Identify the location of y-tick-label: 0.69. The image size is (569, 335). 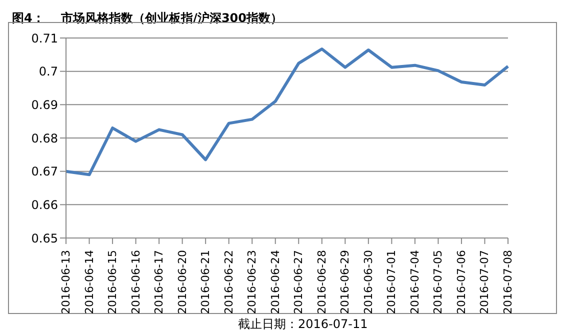
(44, 105).